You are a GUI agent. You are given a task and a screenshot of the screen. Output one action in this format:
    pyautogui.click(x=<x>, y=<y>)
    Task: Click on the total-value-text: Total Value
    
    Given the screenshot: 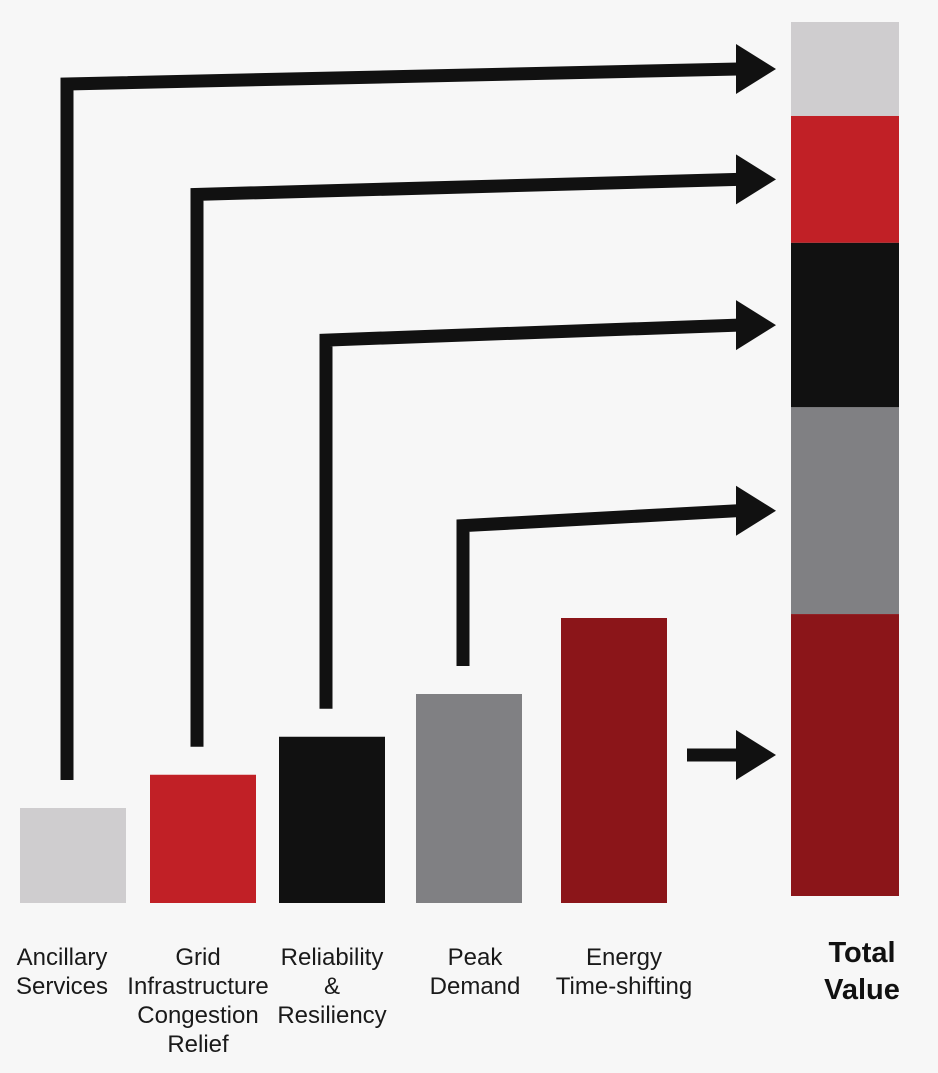 What is the action you would take?
    pyautogui.click(x=862, y=971)
    